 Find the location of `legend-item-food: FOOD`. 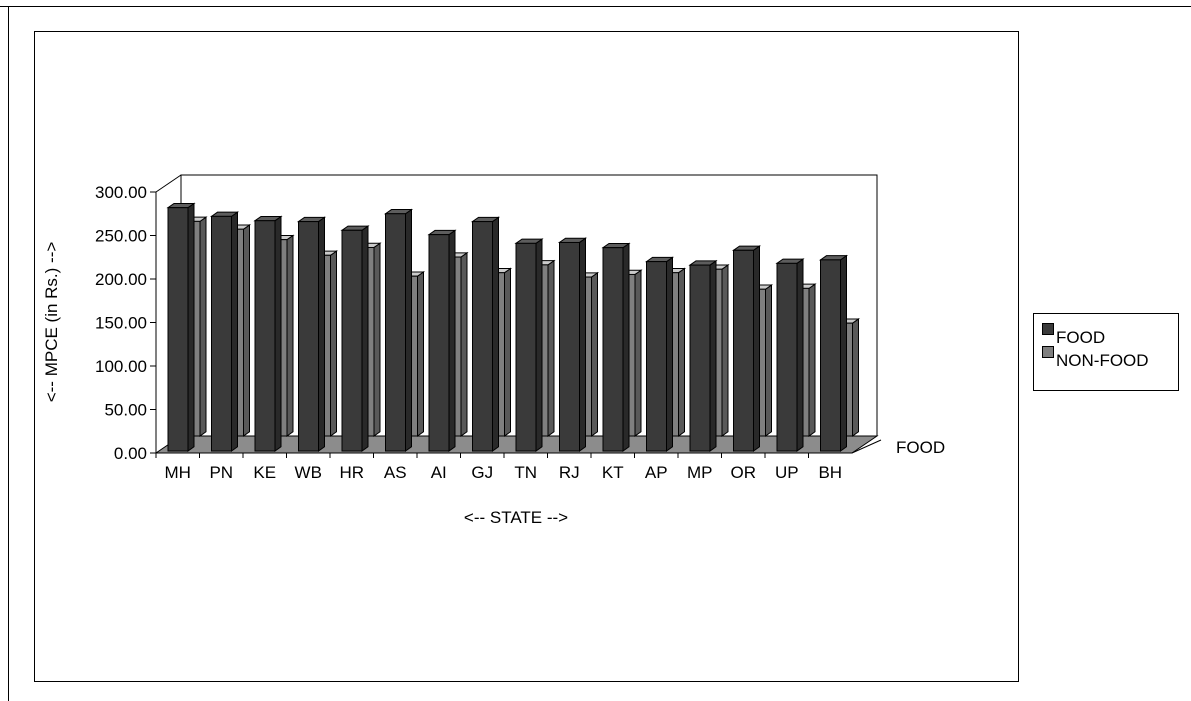

legend-item-food: FOOD is located at coordinates (1110, 335).